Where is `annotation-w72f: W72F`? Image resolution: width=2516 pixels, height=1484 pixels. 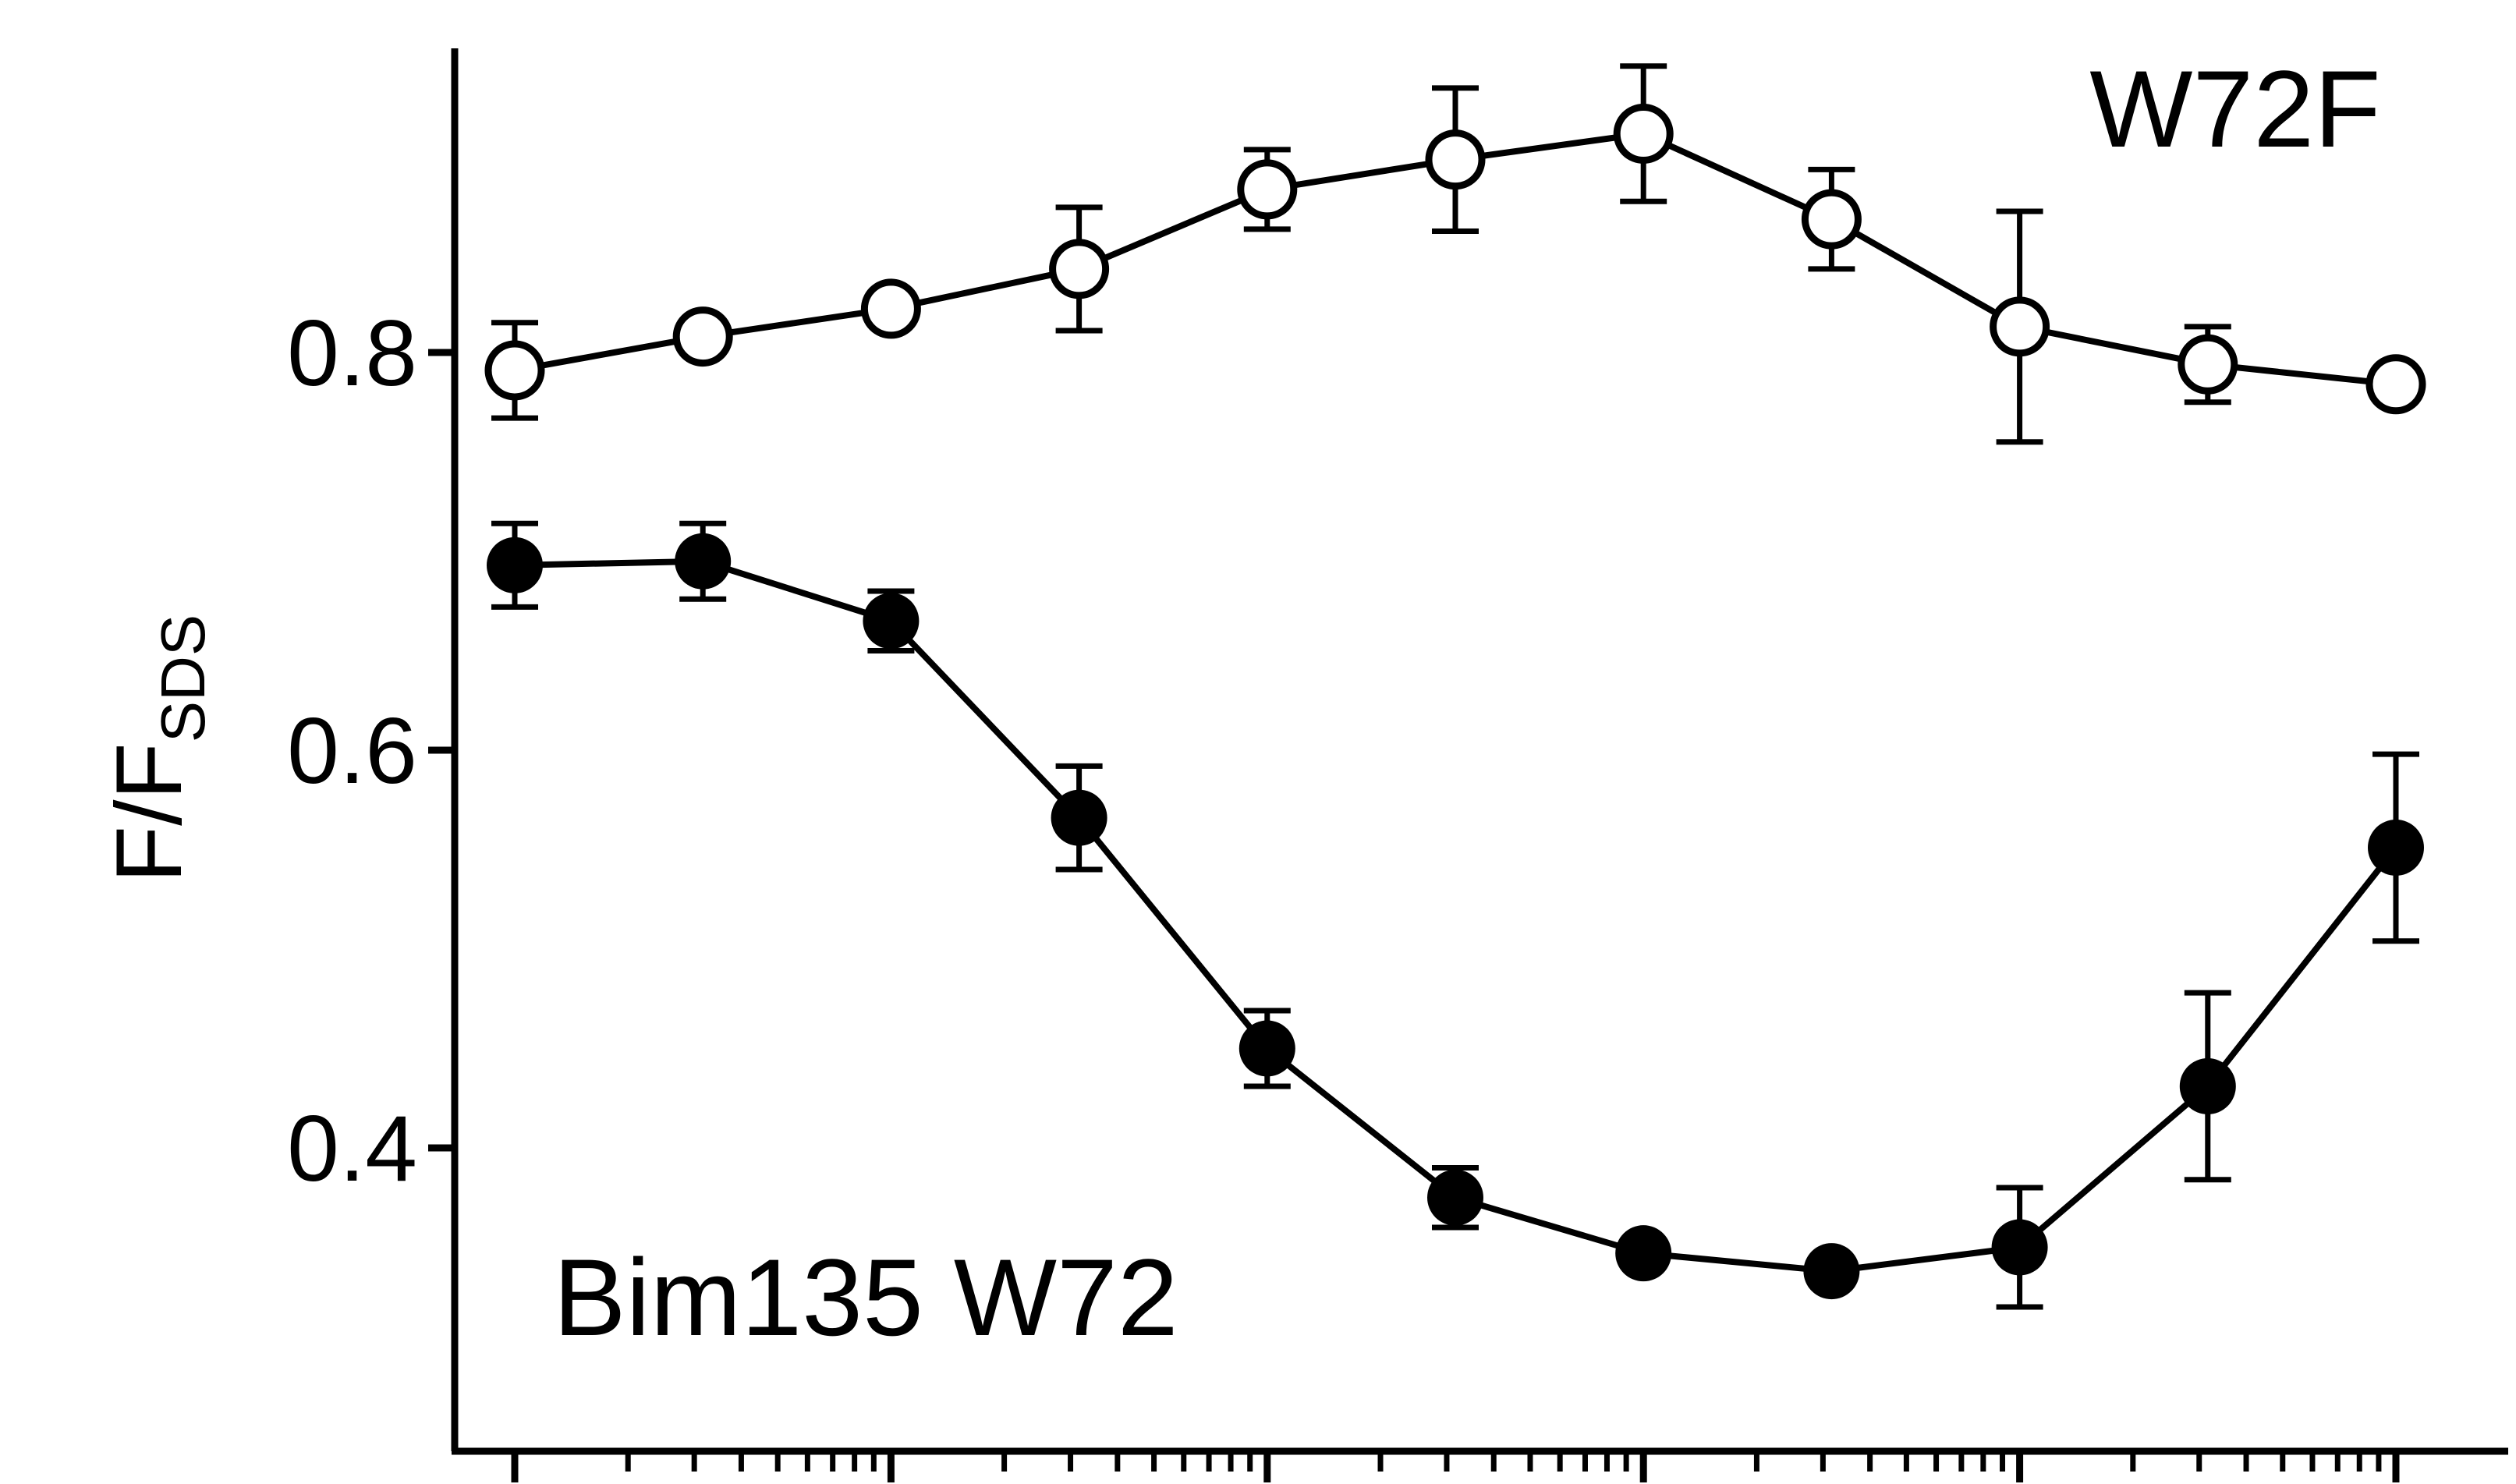 annotation-w72f: W72F is located at coordinates (2235, 109).